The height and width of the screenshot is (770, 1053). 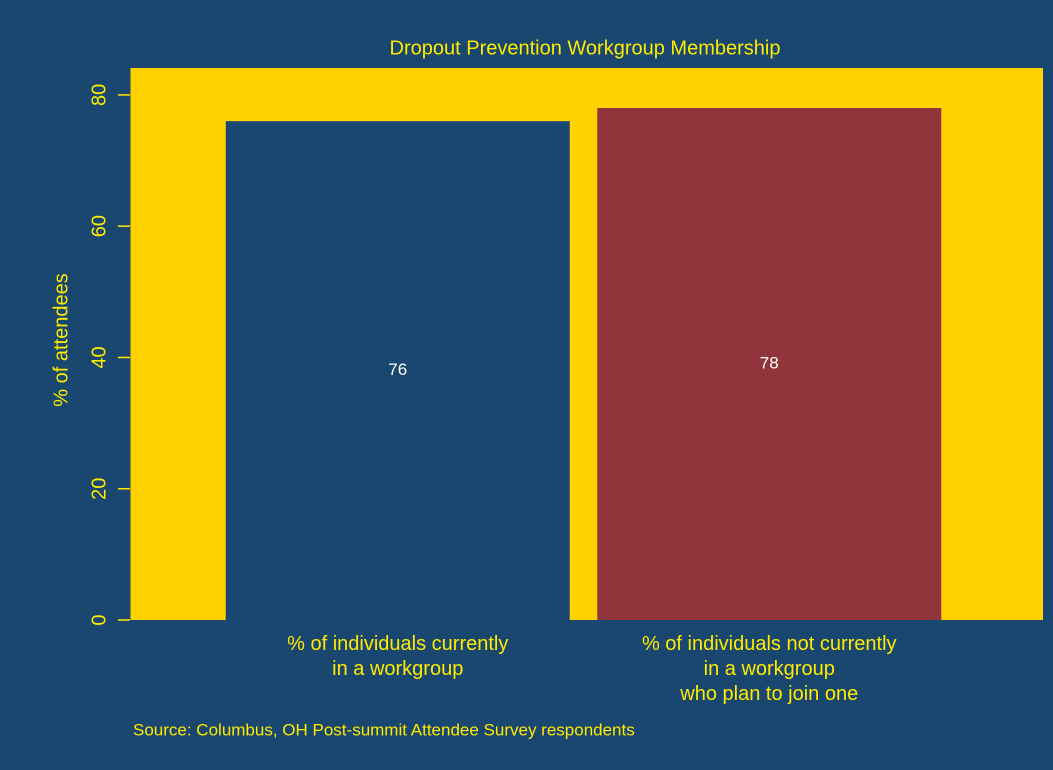 I want to click on y-tick-label: 20, so click(x=99, y=489).